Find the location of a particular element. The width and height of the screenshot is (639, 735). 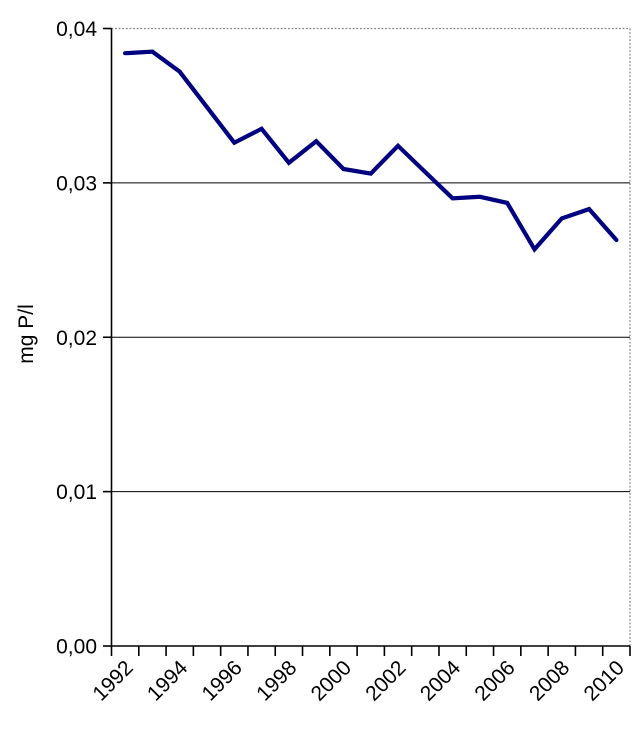

y-tick-label: 0,04 is located at coordinates (76, 29).